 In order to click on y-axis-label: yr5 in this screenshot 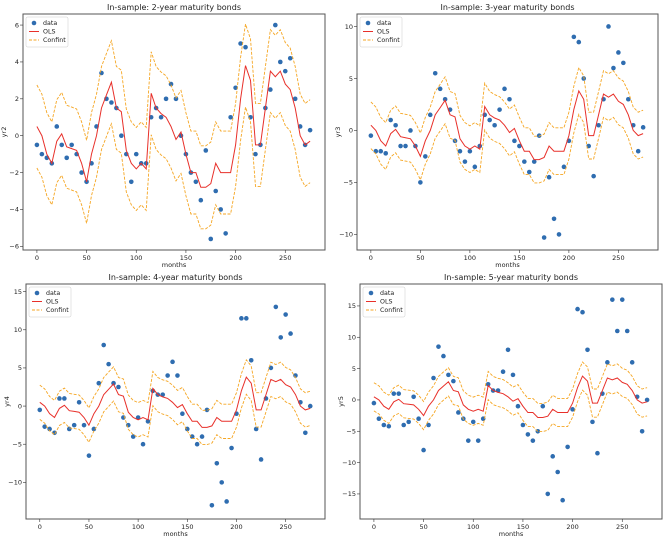, I will do `click(341, 401)`.